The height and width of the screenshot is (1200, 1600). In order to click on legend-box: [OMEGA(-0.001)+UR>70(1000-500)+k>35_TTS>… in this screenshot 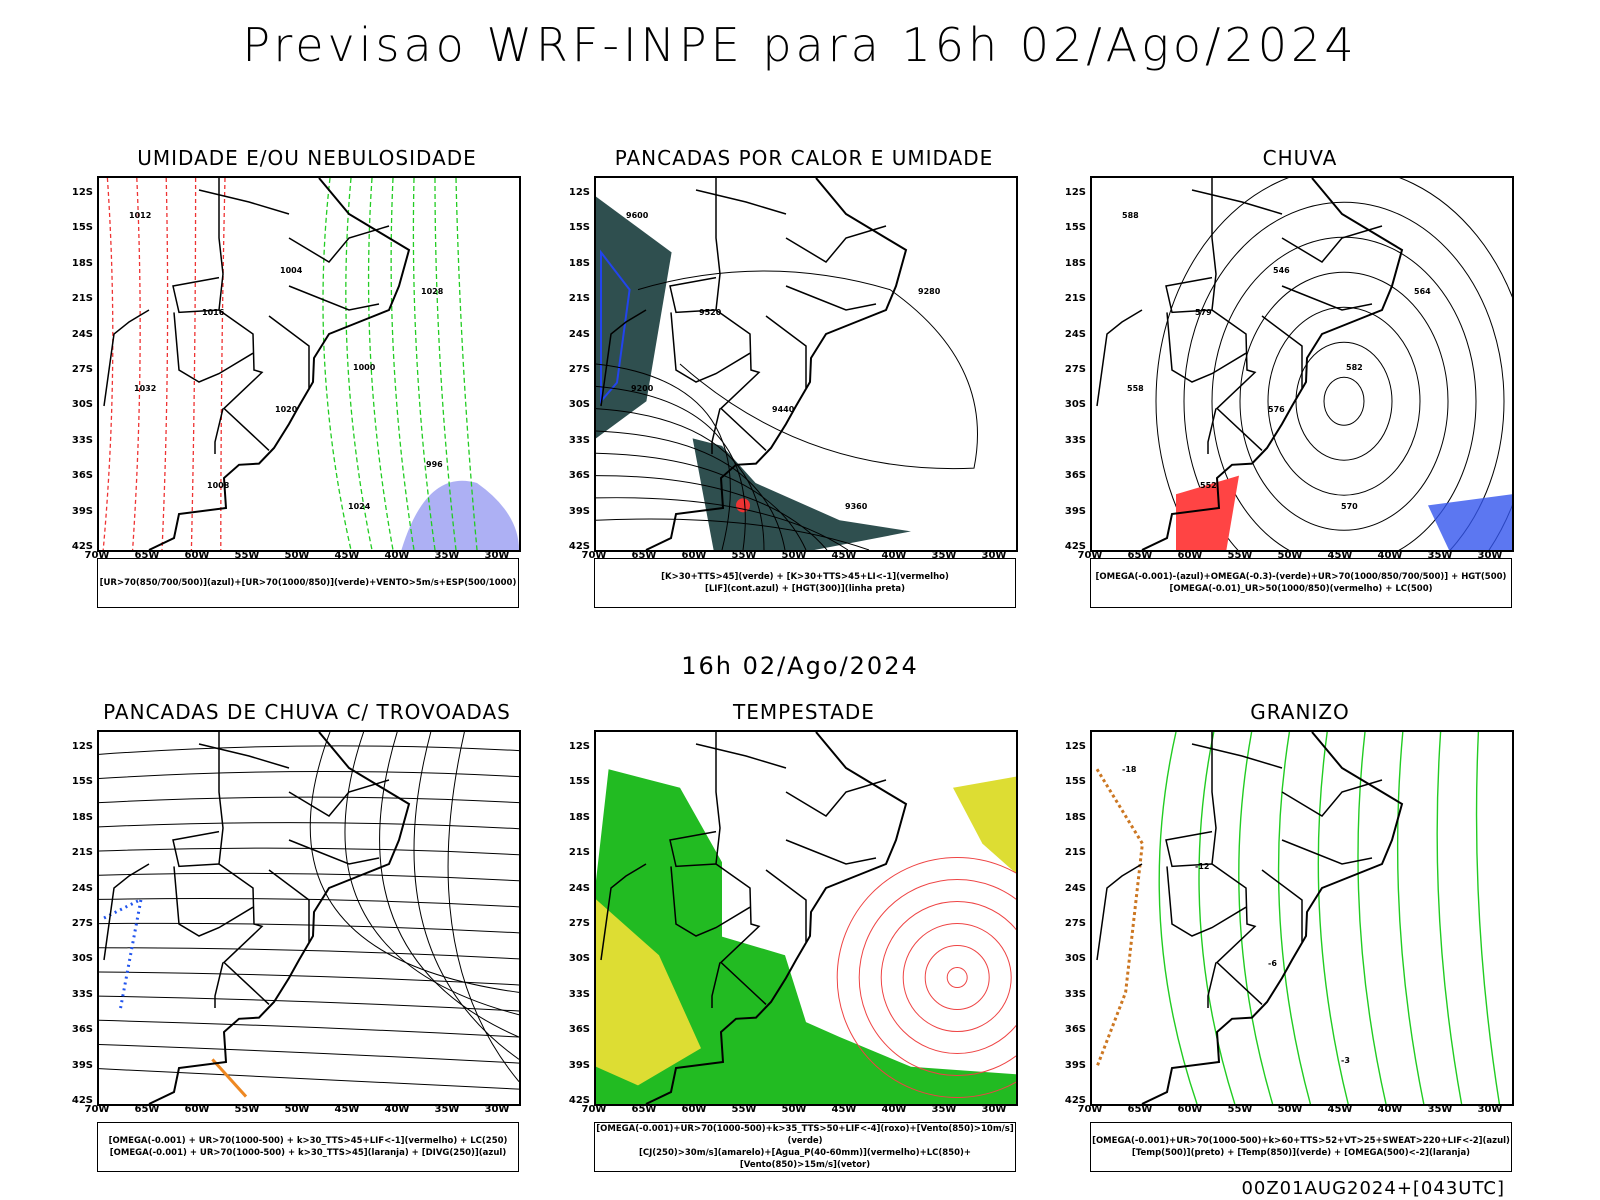, I will do `click(805, 1147)`.